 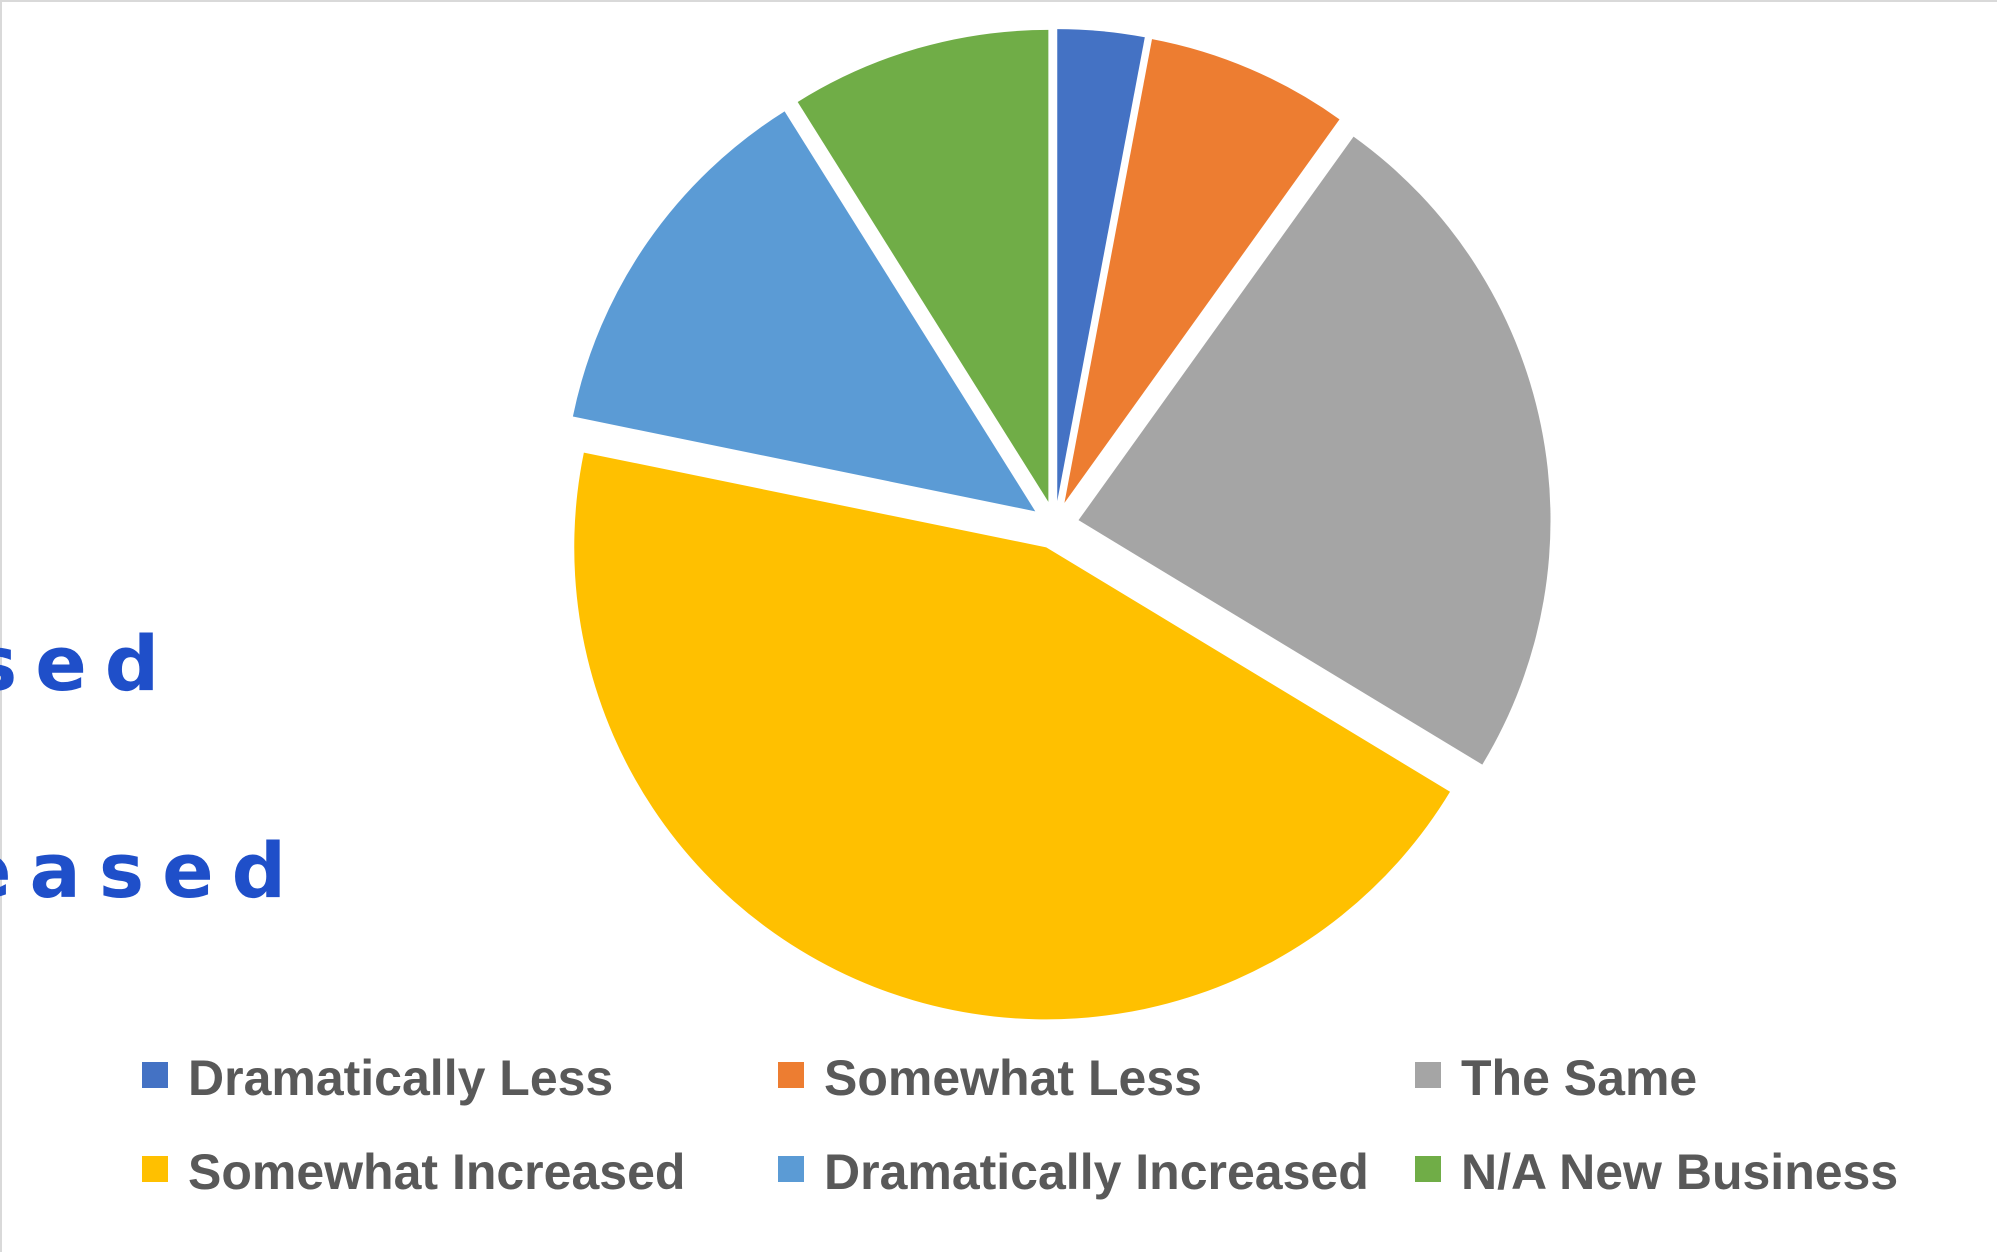 What do you see at coordinates (155, 1075) in the screenshot?
I see `legend-swatch-dramatically-less` at bounding box center [155, 1075].